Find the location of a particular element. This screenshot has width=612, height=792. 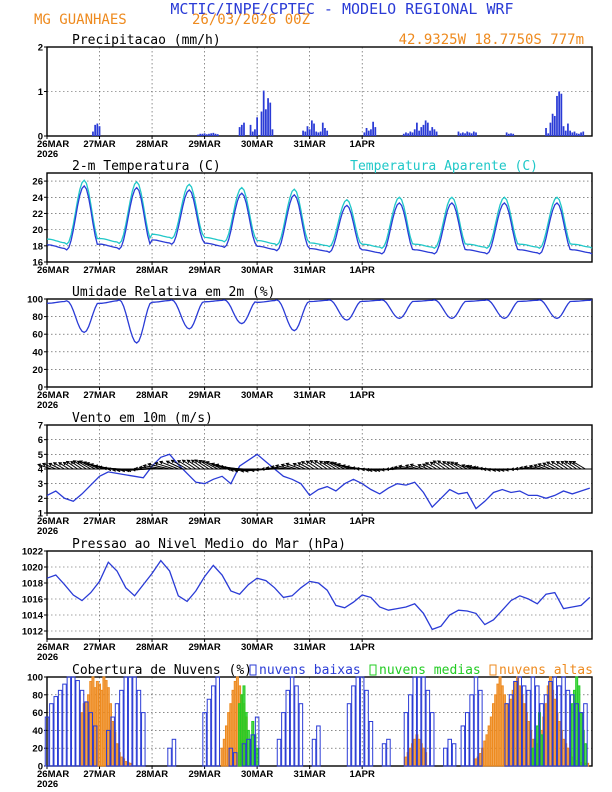

y-tick-label: 0 is located at coordinates (40, 767).